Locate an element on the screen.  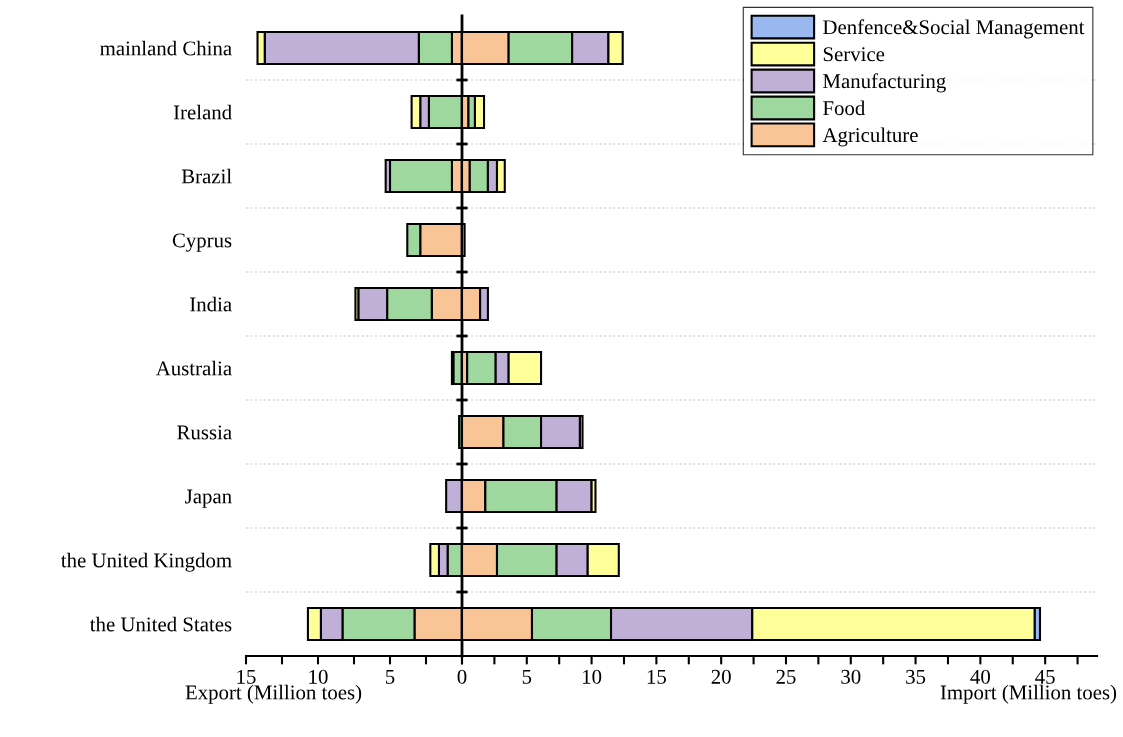
x-axis-title: Import (Million toes) is located at coordinates (1028, 694).